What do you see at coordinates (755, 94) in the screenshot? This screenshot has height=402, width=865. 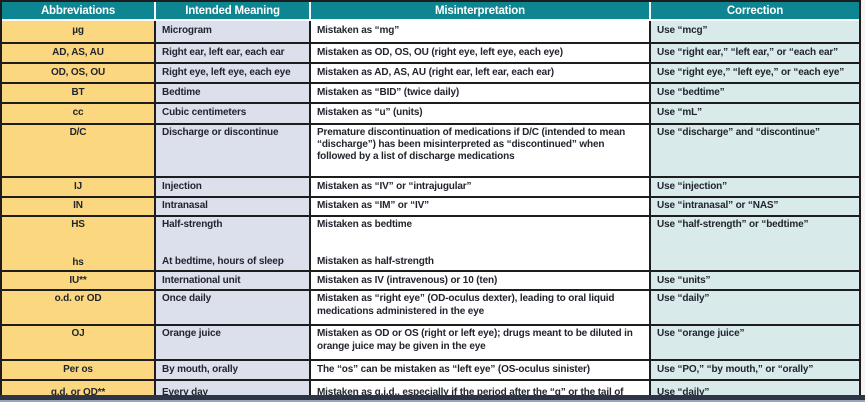 I see `correction-cell: Use “bedtime”` at bounding box center [755, 94].